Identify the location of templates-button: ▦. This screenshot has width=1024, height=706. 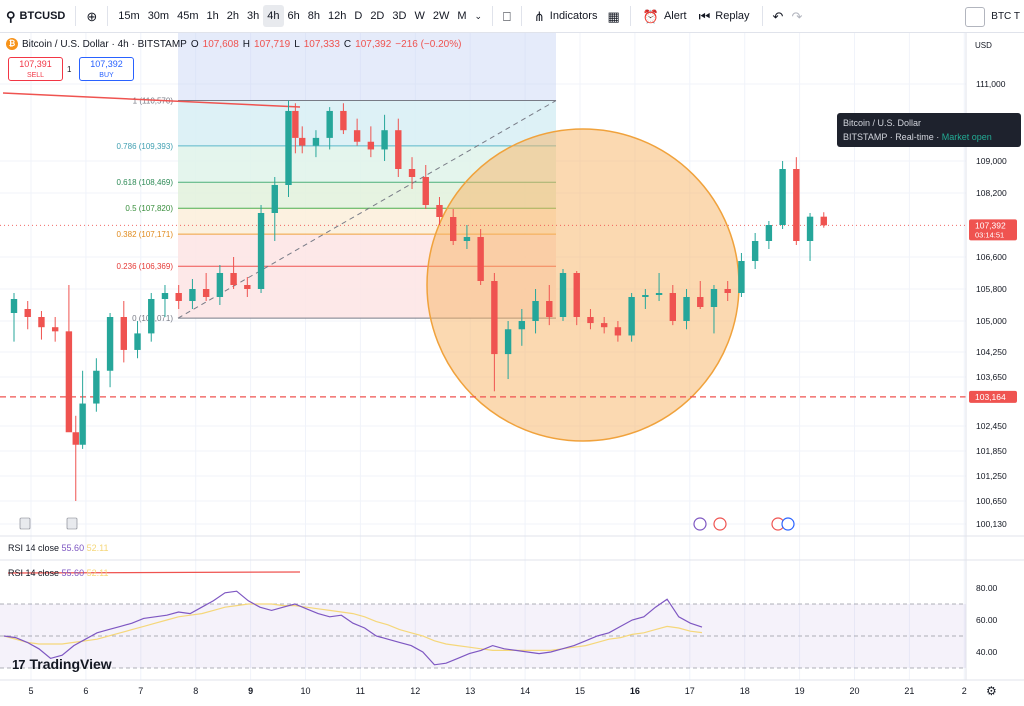
(613, 16).